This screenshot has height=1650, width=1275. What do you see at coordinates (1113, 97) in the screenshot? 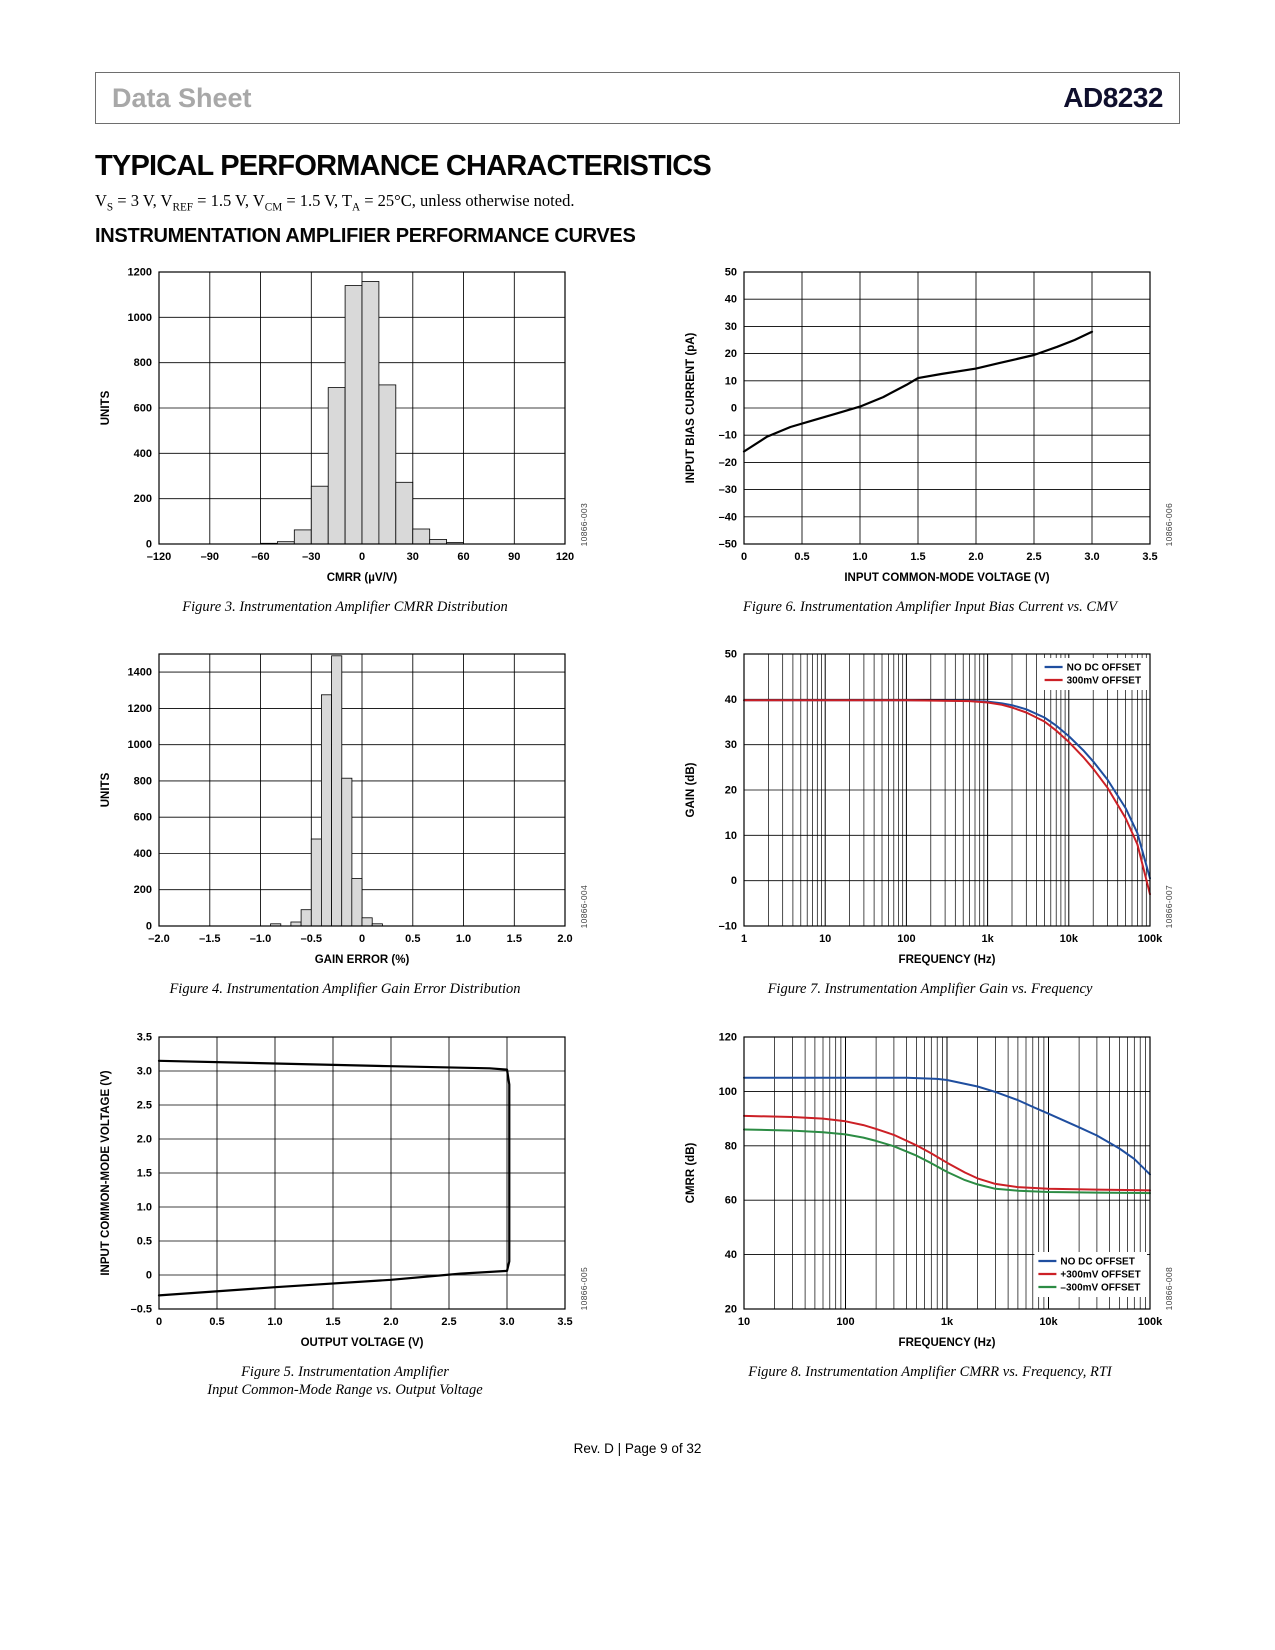
I see `part-number: AD8232` at bounding box center [1113, 97].